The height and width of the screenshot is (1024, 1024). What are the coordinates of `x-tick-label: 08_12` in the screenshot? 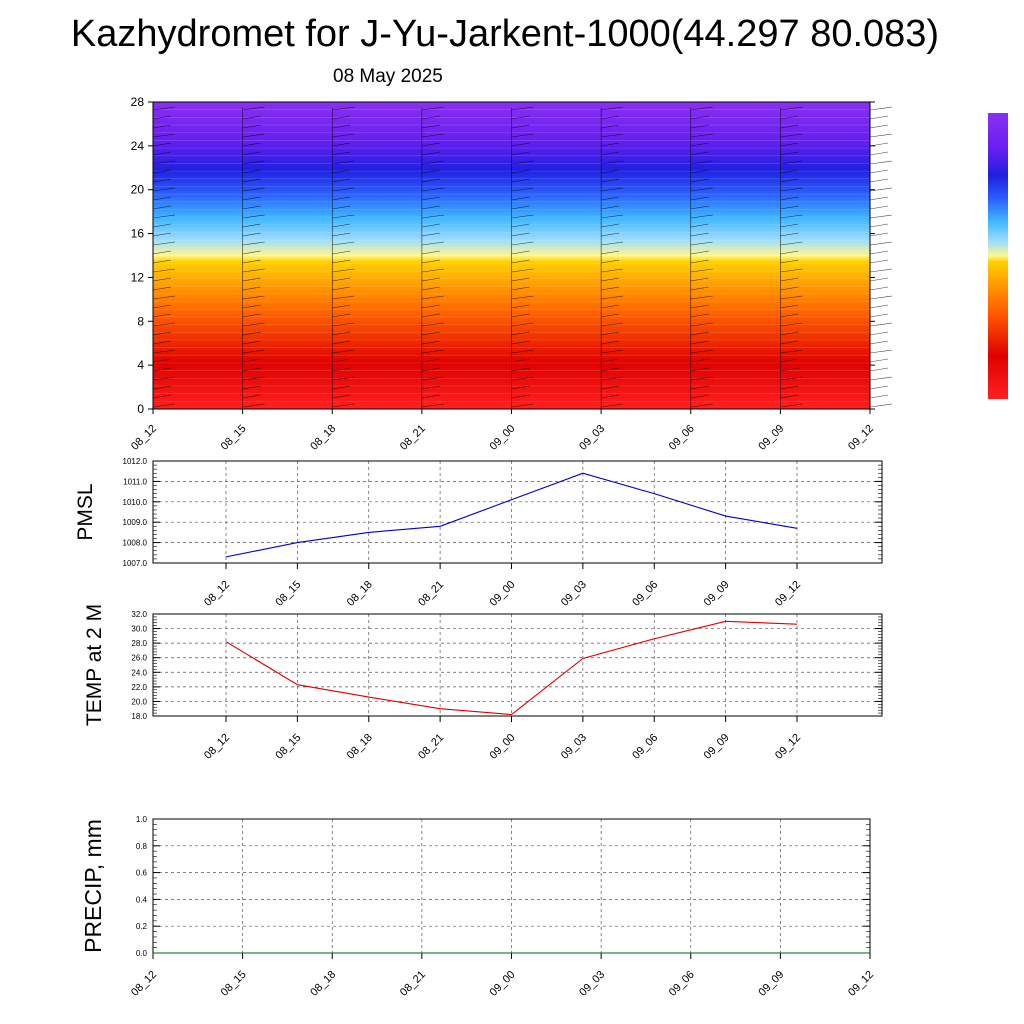 It's located at (217, 594).